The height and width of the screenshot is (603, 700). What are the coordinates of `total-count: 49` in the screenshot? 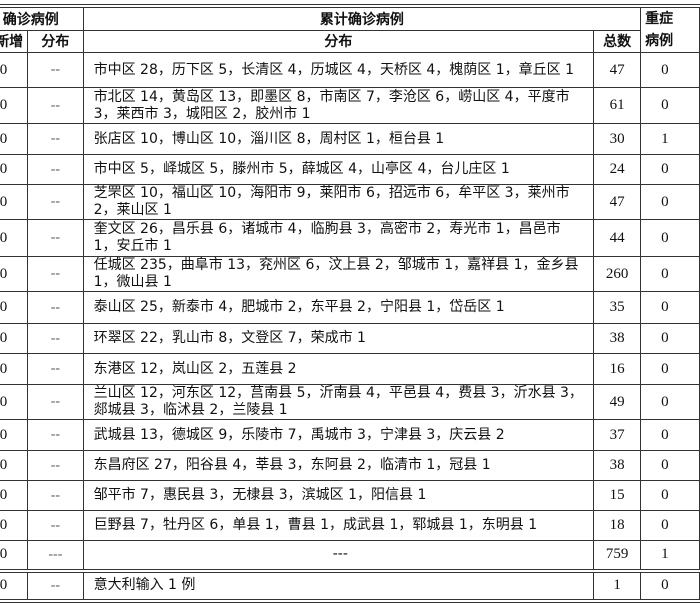 It's located at (617, 402).